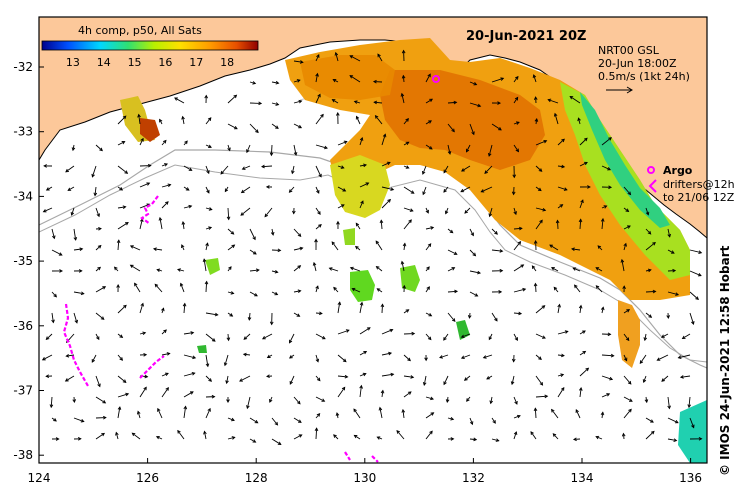 Image resolution: width=749 pixels, height=496 pixels. Describe the element at coordinates (140, 30) in the screenshot. I see `colorbar-label: 4h comp, p50, All Sats` at that location.